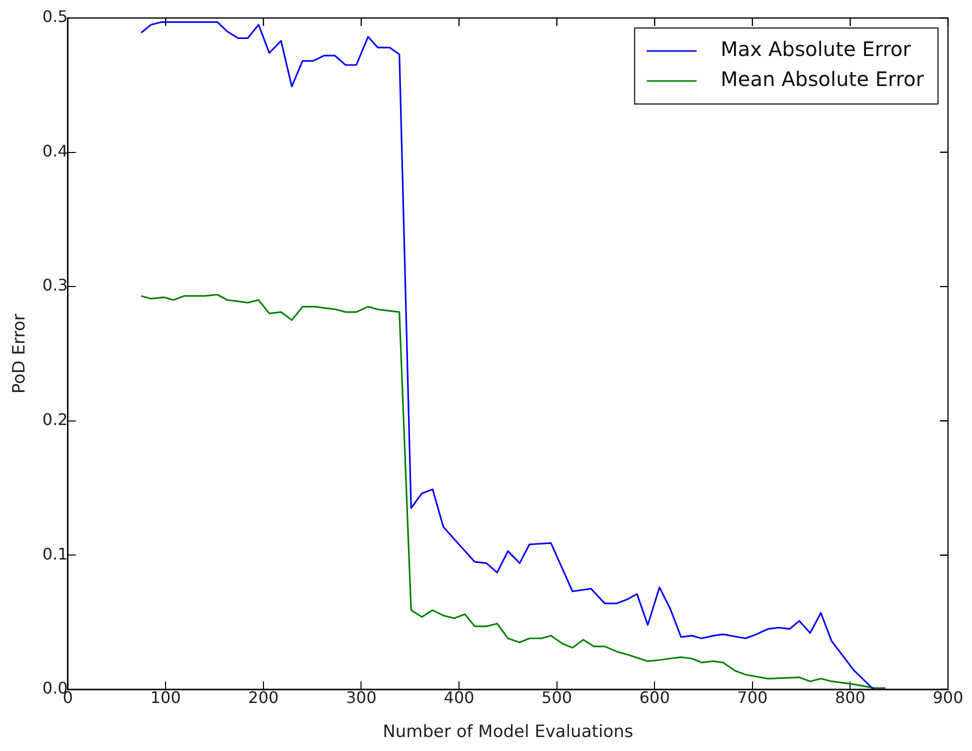  Describe the element at coordinates (654, 698) in the screenshot. I see `x-tick-label: 600` at that location.